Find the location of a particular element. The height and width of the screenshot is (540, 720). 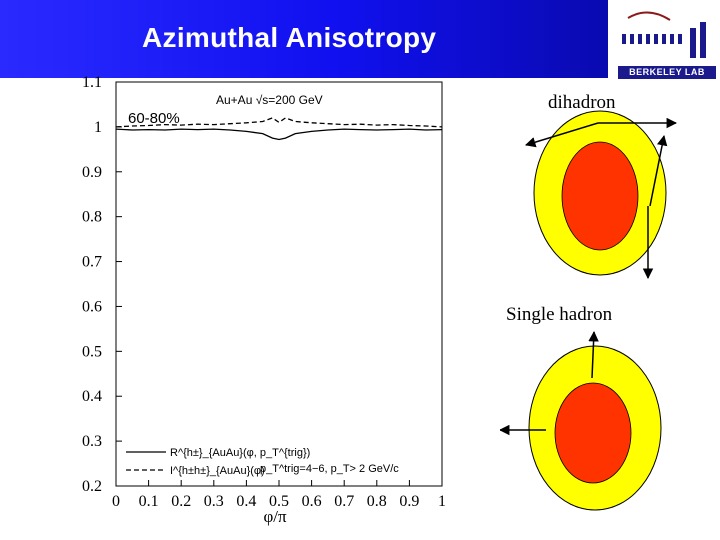

berkeley-lab-logo: BERKELEY LAB is located at coordinates (664, 40).